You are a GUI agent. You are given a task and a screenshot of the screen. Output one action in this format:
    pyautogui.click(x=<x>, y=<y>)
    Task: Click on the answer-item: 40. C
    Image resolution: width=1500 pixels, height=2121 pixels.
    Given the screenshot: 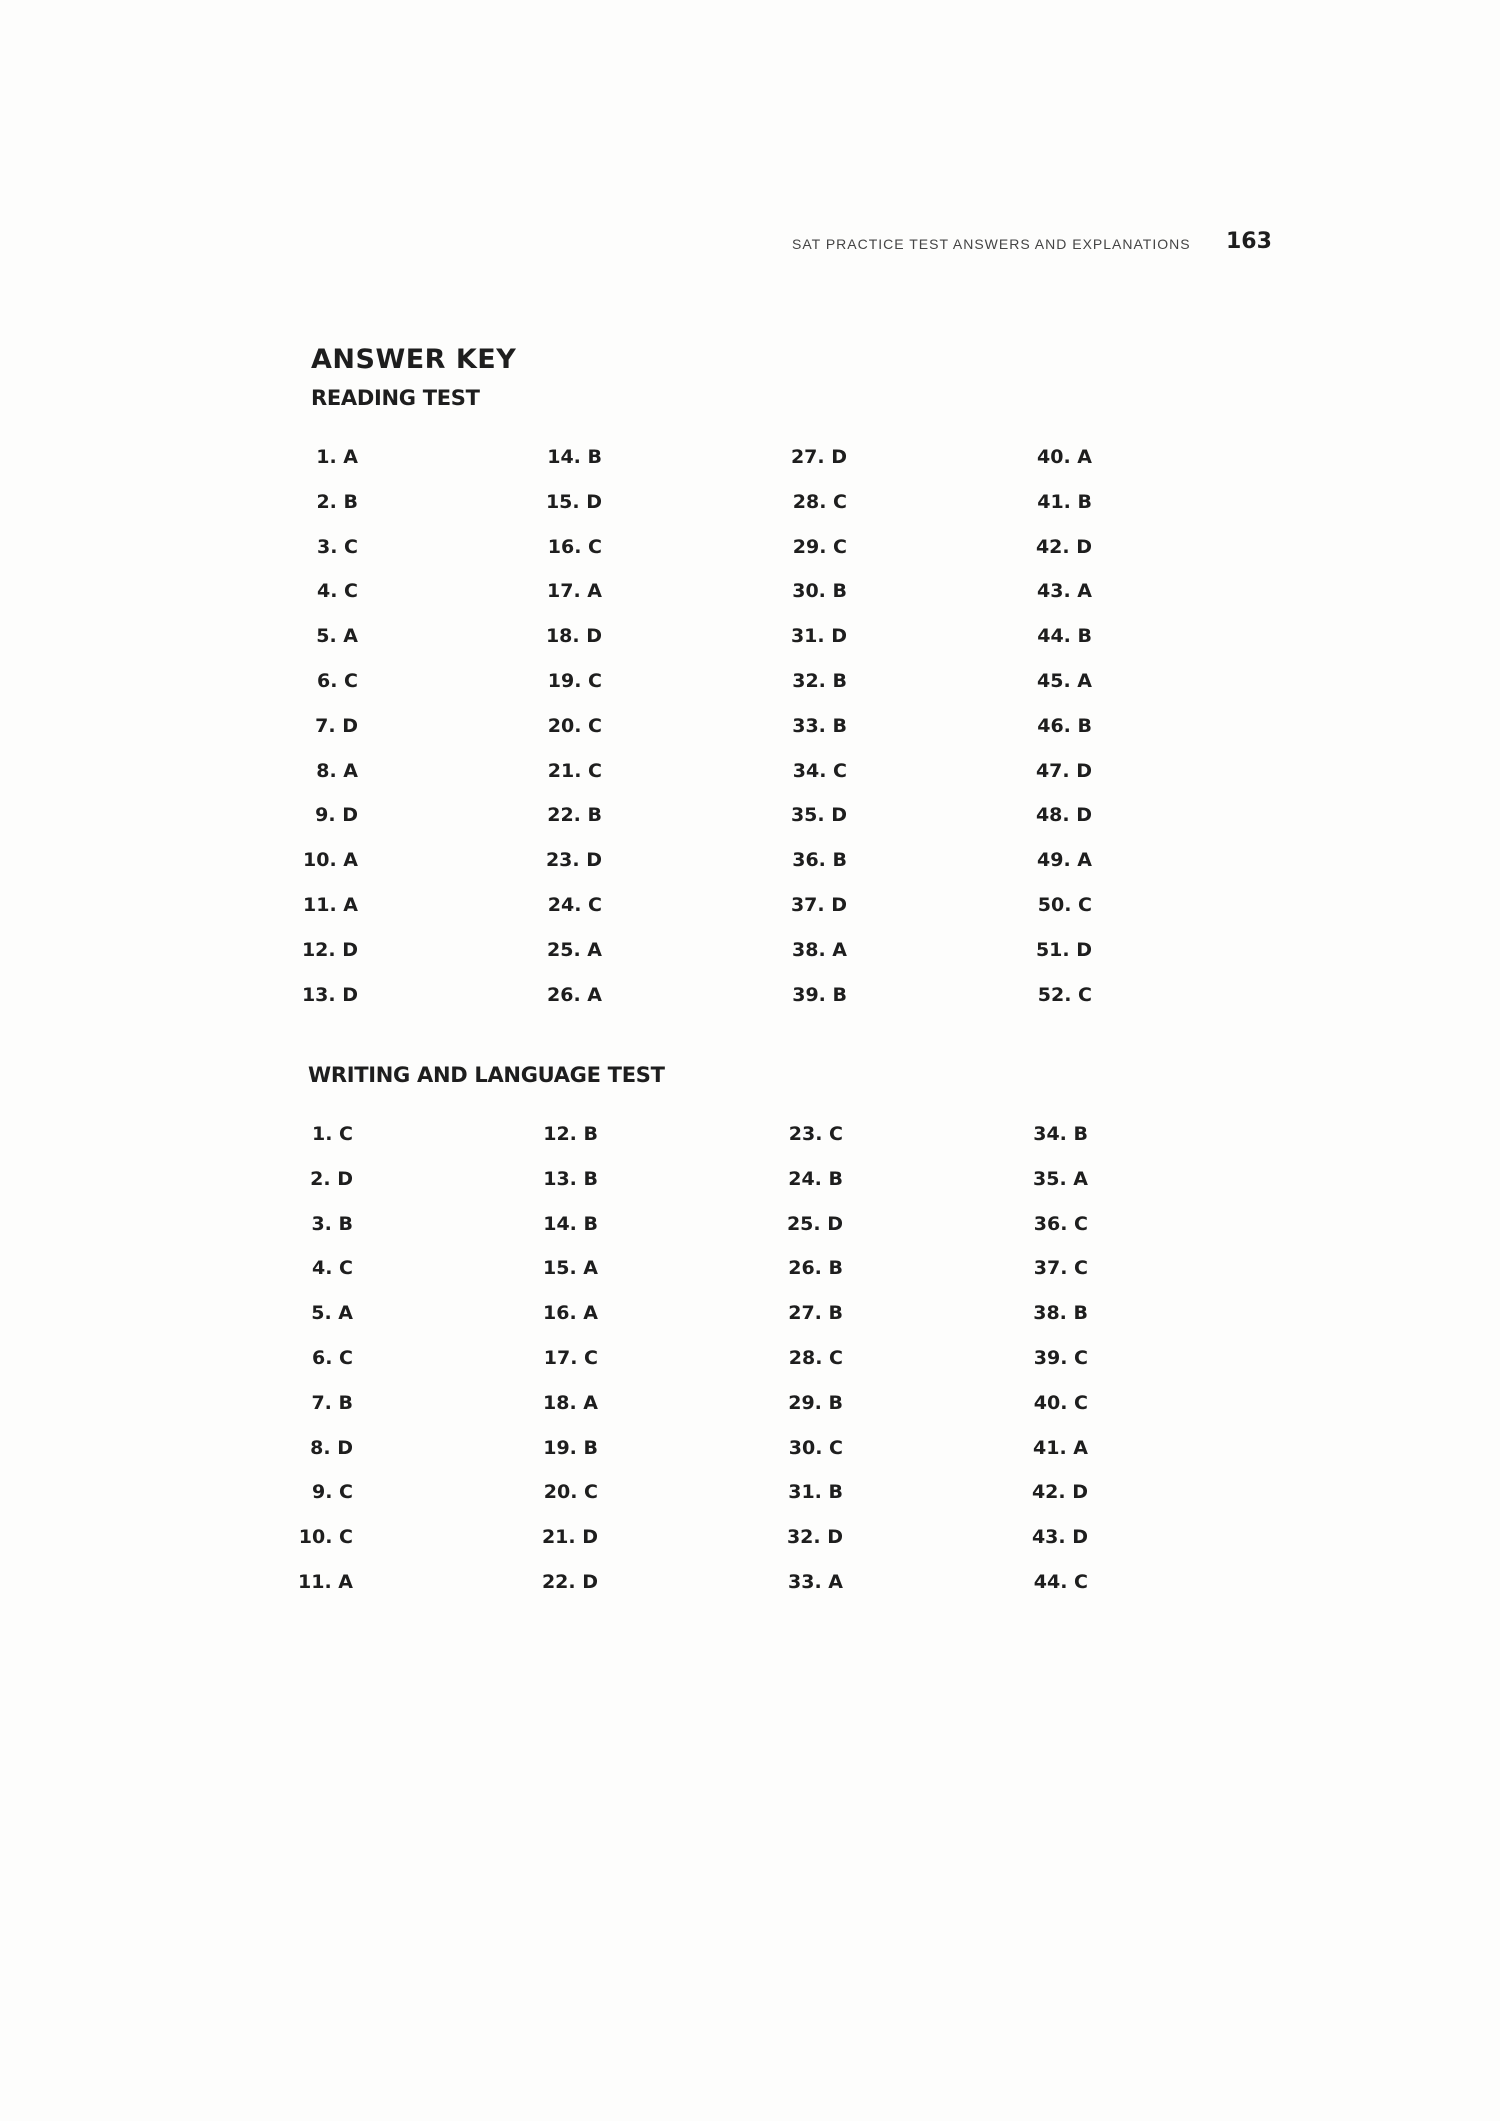 What is the action you would take?
    pyautogui.click(x=1060, y=1402)
    